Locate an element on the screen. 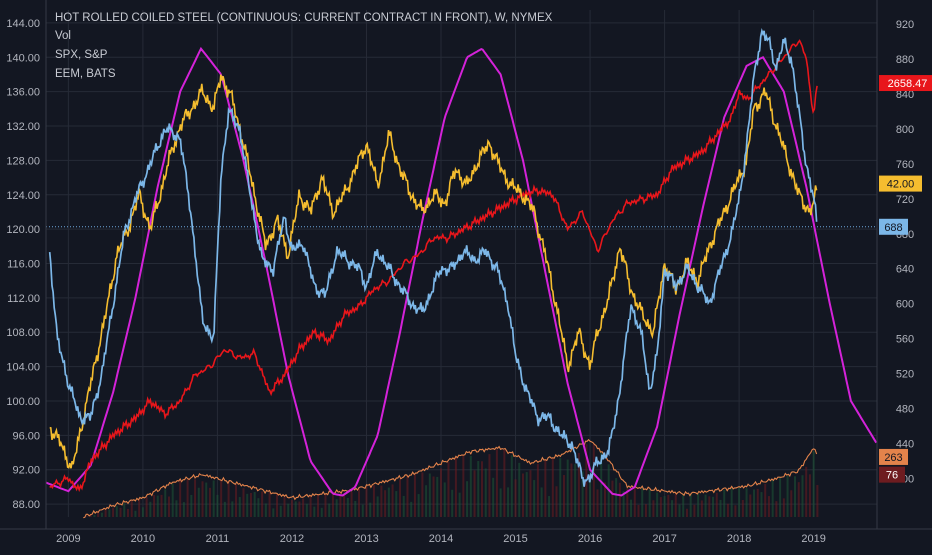 This screenshot has width=932, height=555. volume-bars-layer is located at coordinates (452, 480).